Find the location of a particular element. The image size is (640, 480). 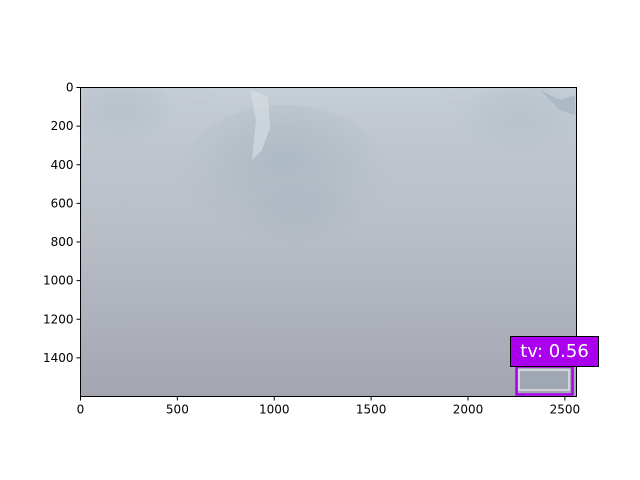

y-tick-label: 1400 is located at coordinates (58, 358).